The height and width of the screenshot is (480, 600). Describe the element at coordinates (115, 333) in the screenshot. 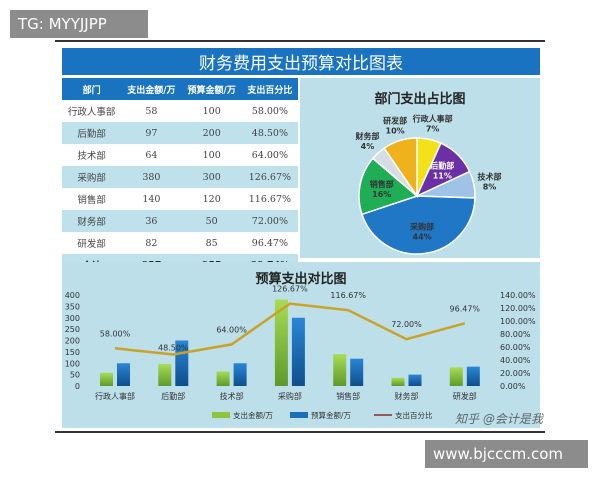

I see `data-label: 58.00%` at that location.